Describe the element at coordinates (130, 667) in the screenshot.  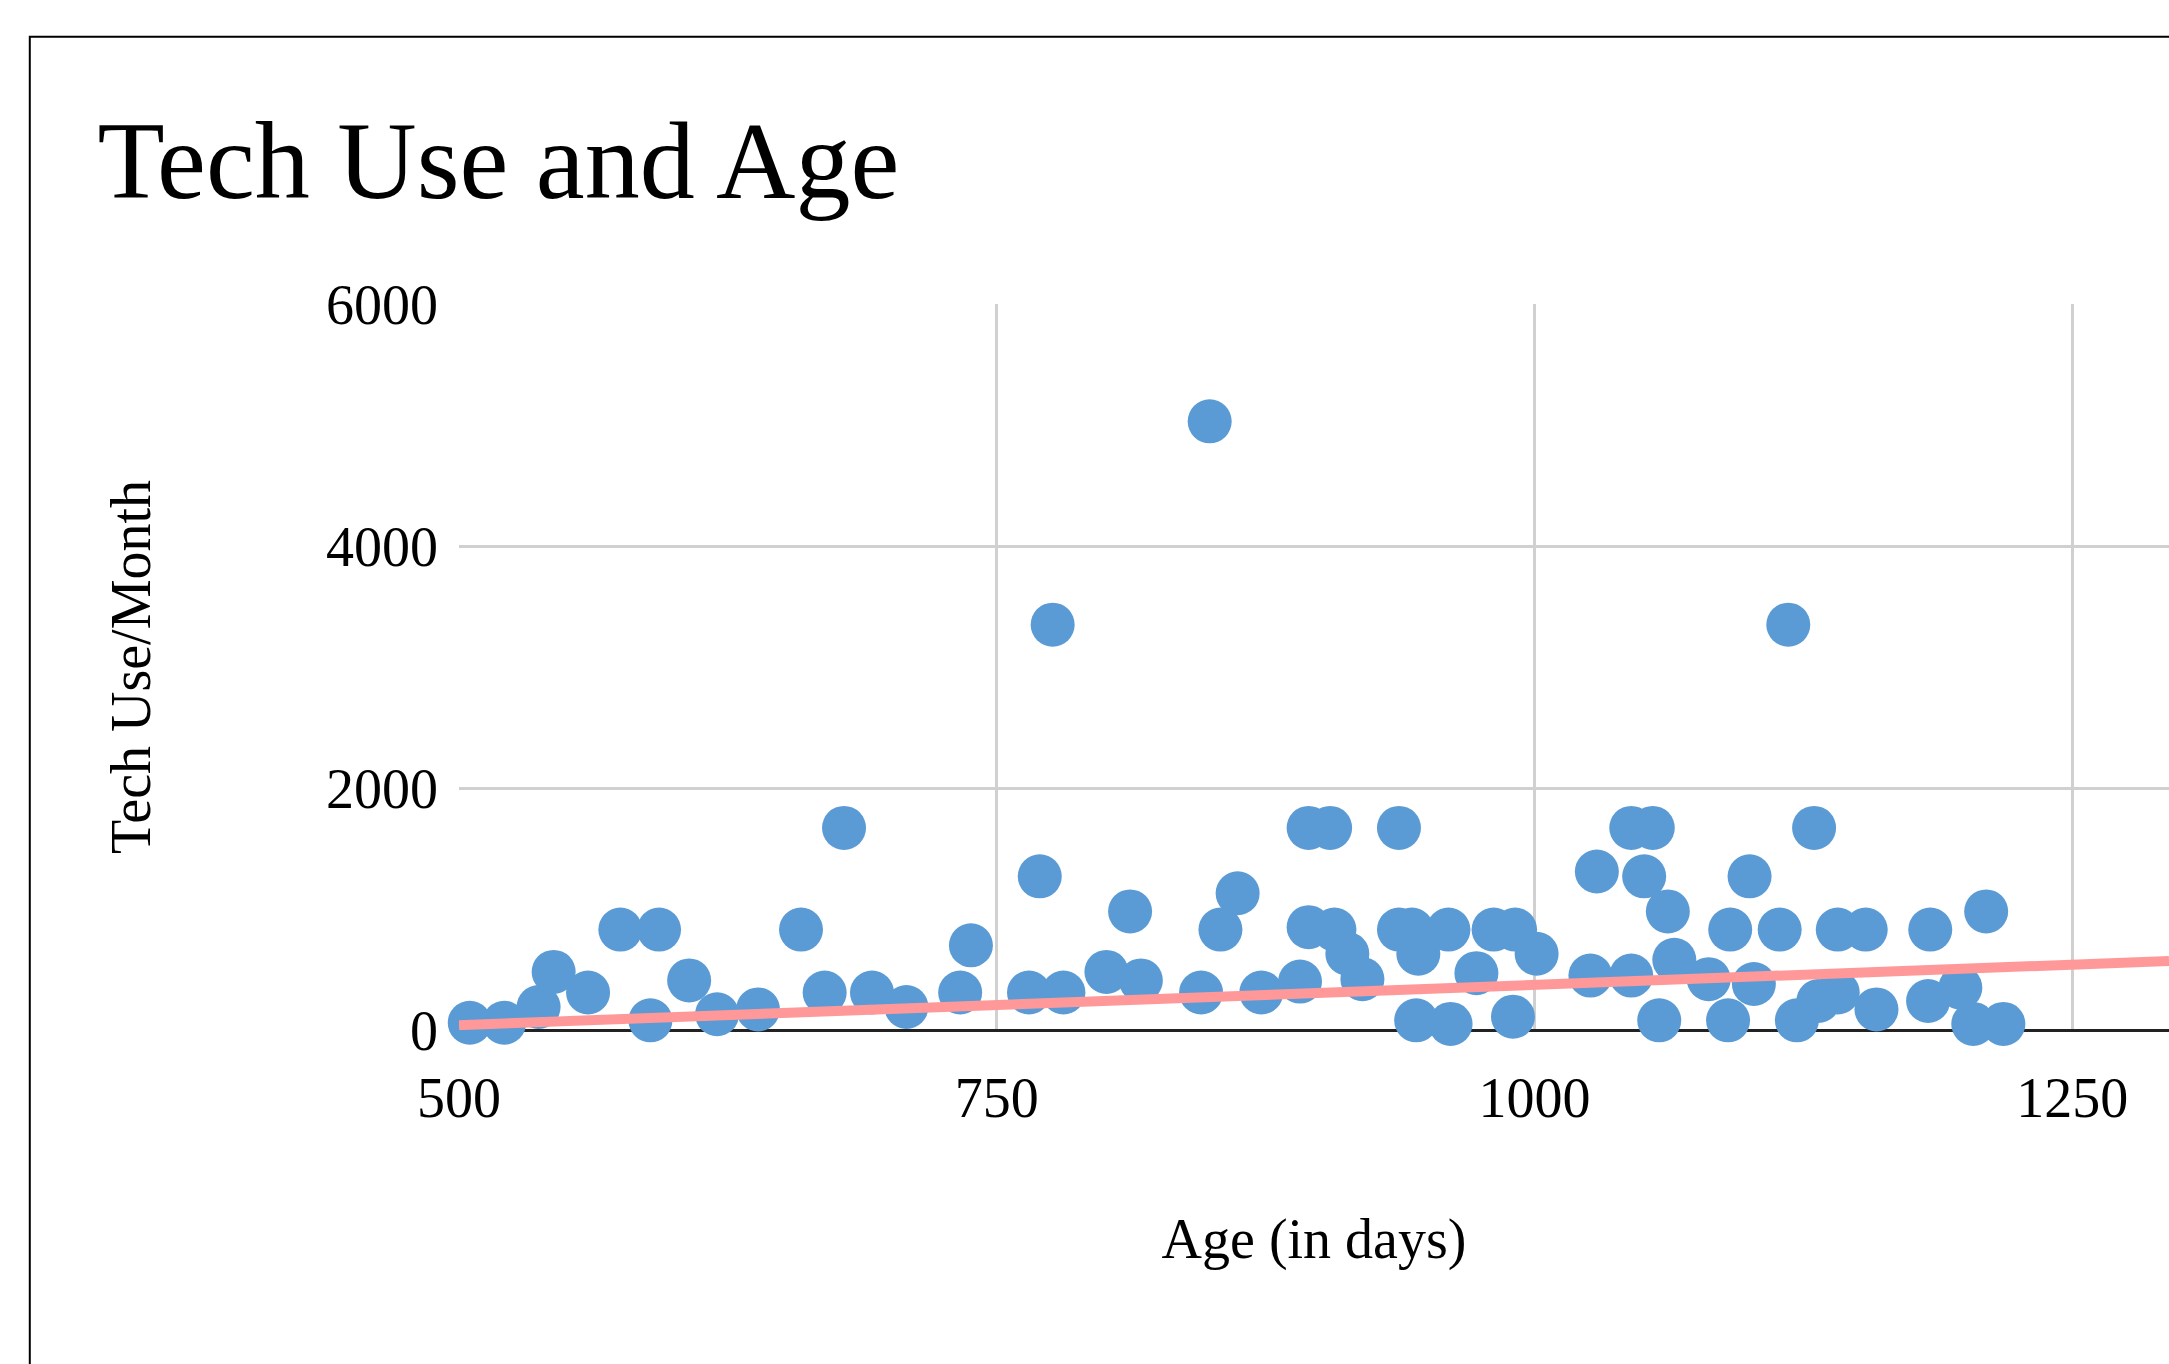
I see `y-axis-title: Tech Use/Month` at that location.